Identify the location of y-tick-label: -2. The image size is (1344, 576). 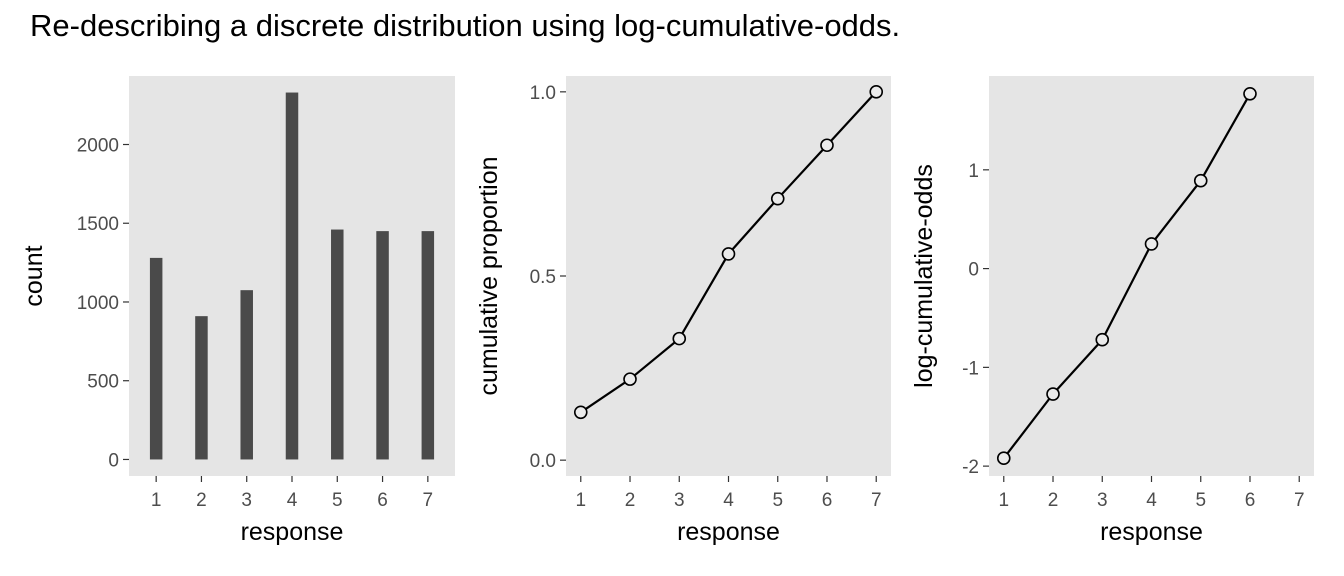
(970, 467).